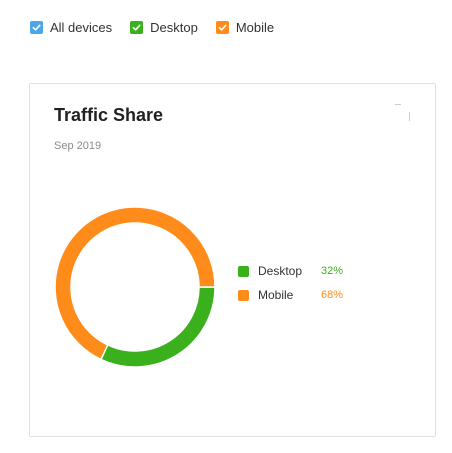  Describe the element at coordinates (276, 295) in the screenshot. I see `legend-label-mobile: Mobile` at that location.